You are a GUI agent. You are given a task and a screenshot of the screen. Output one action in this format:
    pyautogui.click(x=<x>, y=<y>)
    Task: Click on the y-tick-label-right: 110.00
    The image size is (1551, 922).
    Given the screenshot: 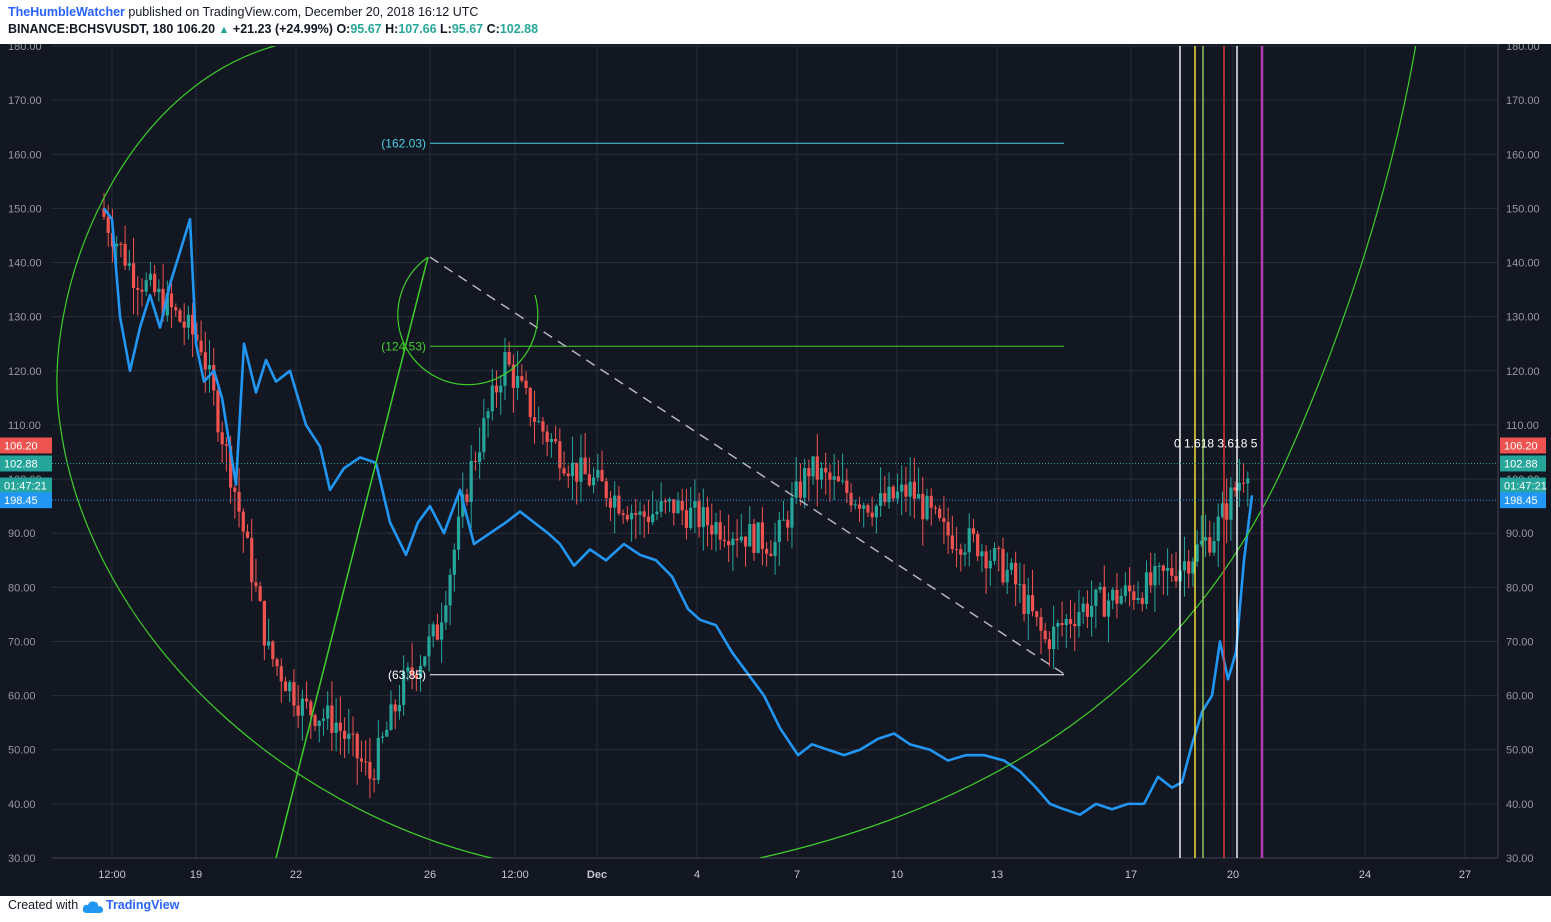 What is the action you would take?
    pyautogui.click(x=1522, y=426)
    